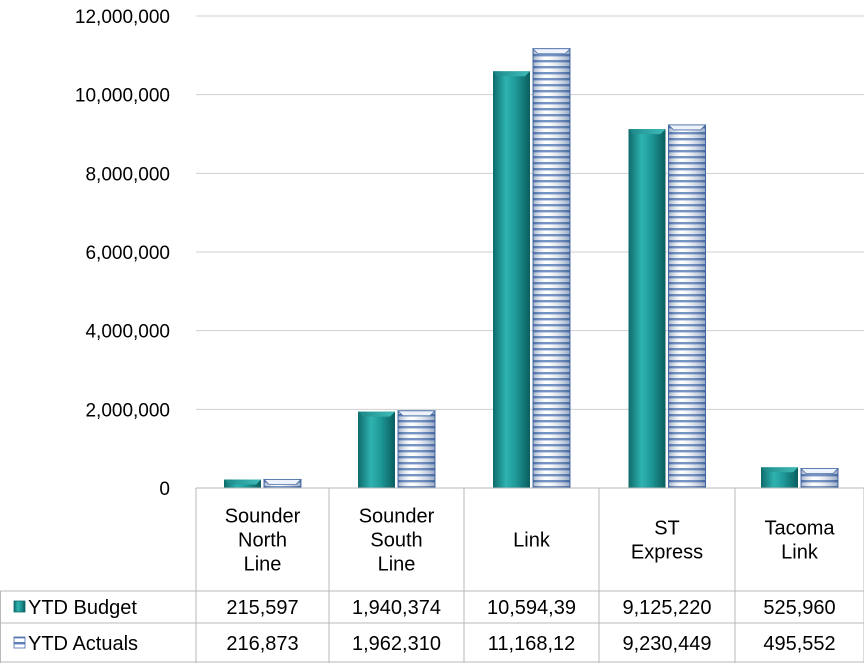 The width and height of the screenshot is (864, 663). I want to click on data-label: 9,125,220, so click(667, 608).